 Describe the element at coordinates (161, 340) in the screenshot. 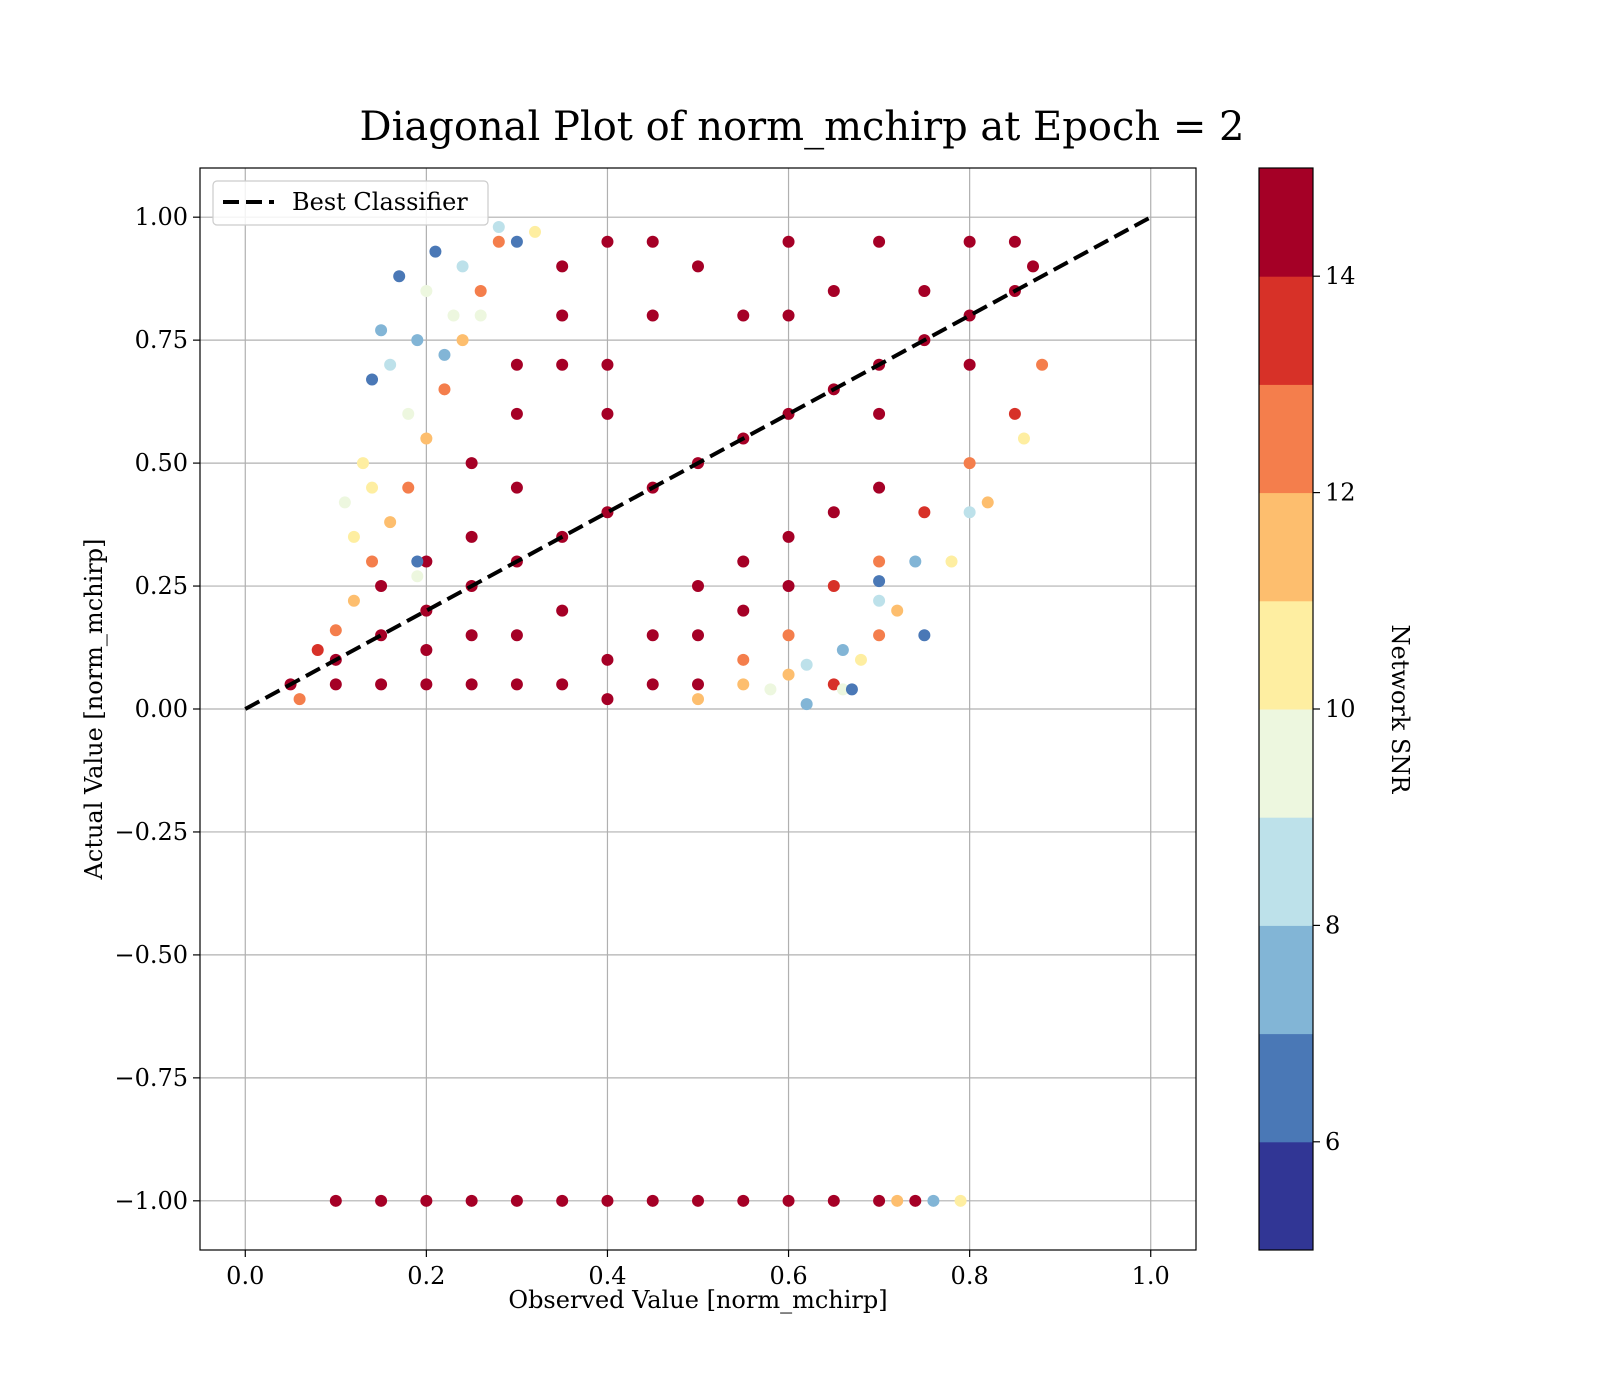

I see `y-tick-label: 0.75` at that location.